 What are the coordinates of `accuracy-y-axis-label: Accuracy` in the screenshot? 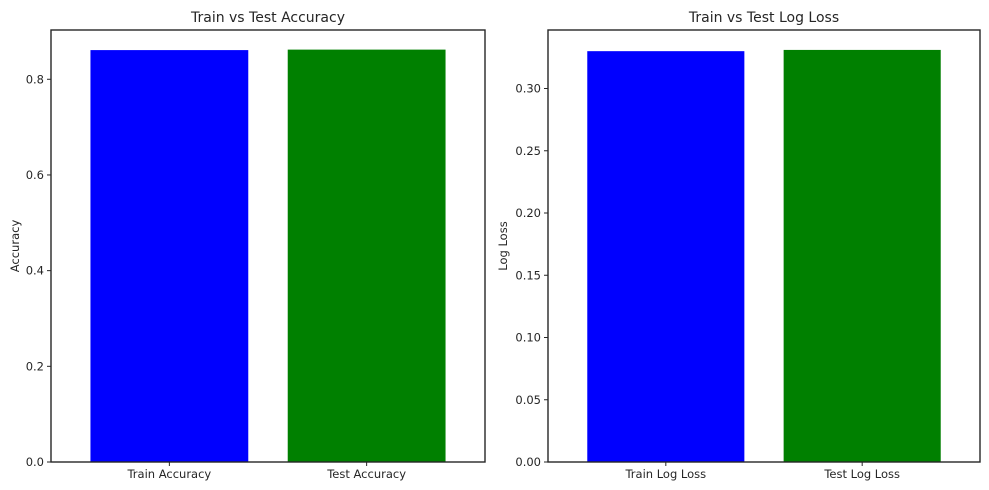 It's located at (15, 246).